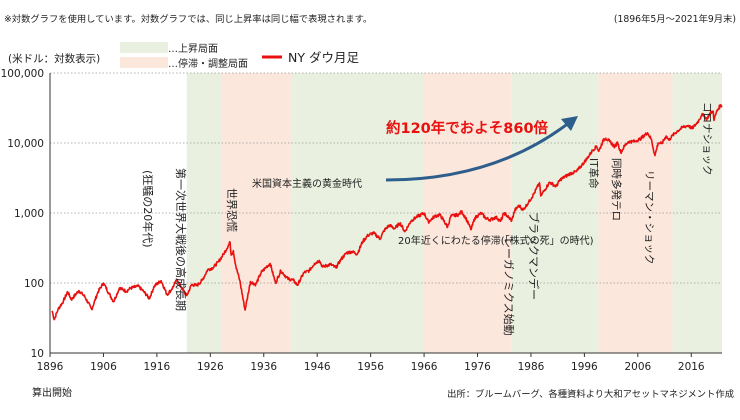 The height and width of the screenshot is (420, 740). What do you see at coordinates (263, 367) in the screenshot?
I see `x-tick-label: 1936` at bounding box center [263, 367].